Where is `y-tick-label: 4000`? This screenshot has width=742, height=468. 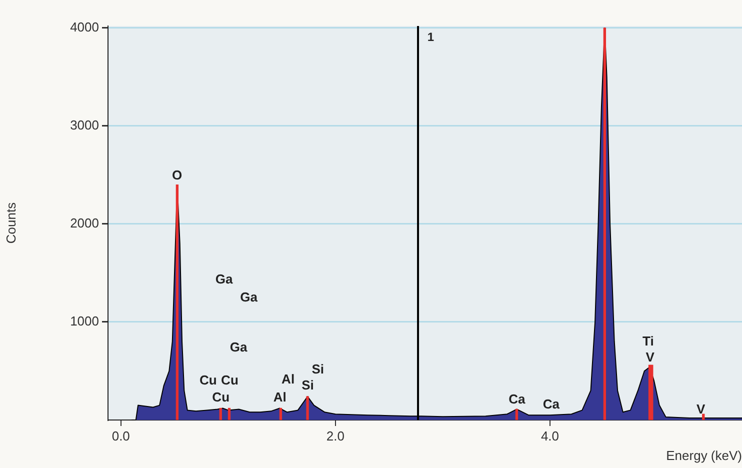
y-tick-label: 4000 is located at coordinates (84, 27).